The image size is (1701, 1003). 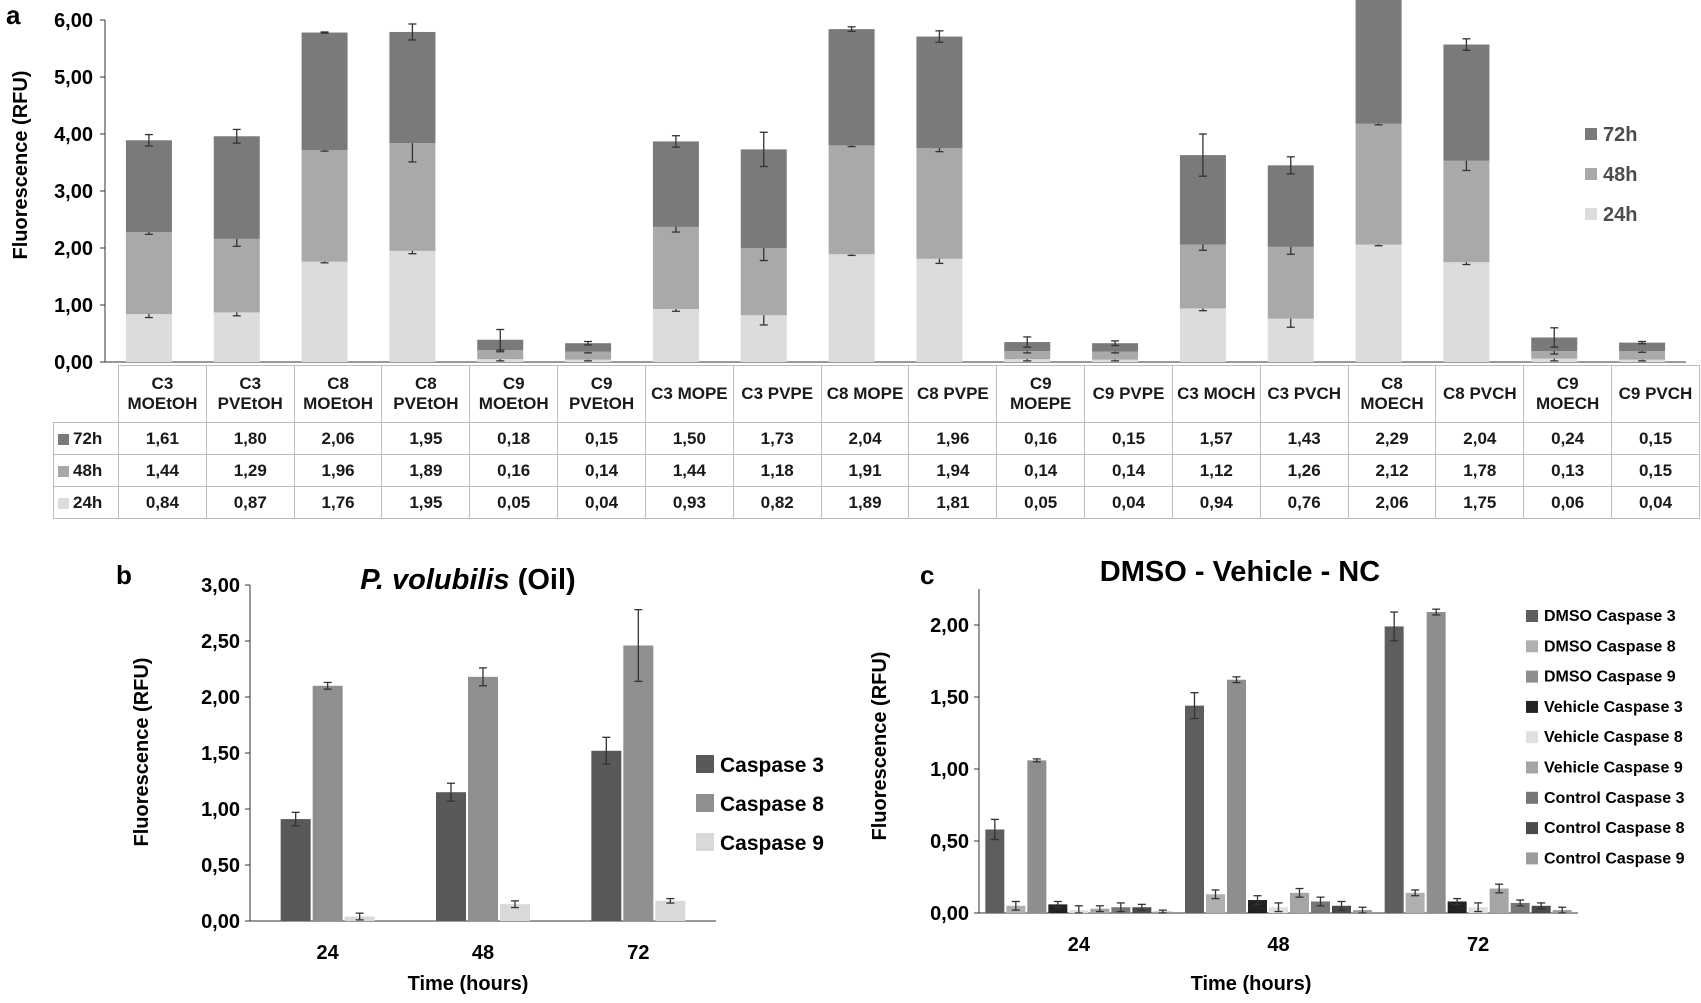 I want to click on table-cell: 1,26, so click(x=1304, y=470).